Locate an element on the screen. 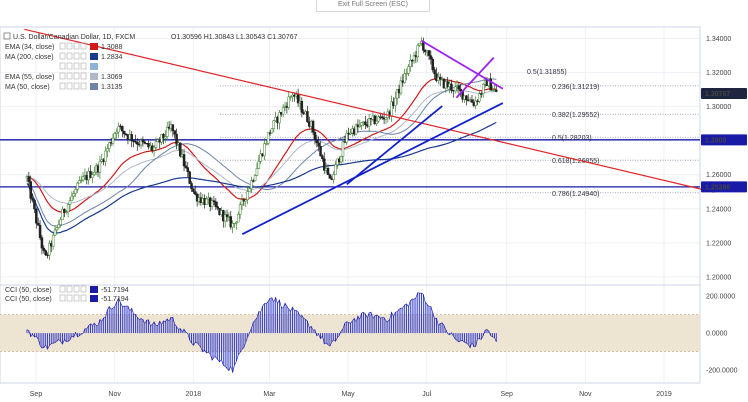 The width and height of the screenshot is (748, 402). indicator-value: 1.3088 is located at coordinates (112, 47).